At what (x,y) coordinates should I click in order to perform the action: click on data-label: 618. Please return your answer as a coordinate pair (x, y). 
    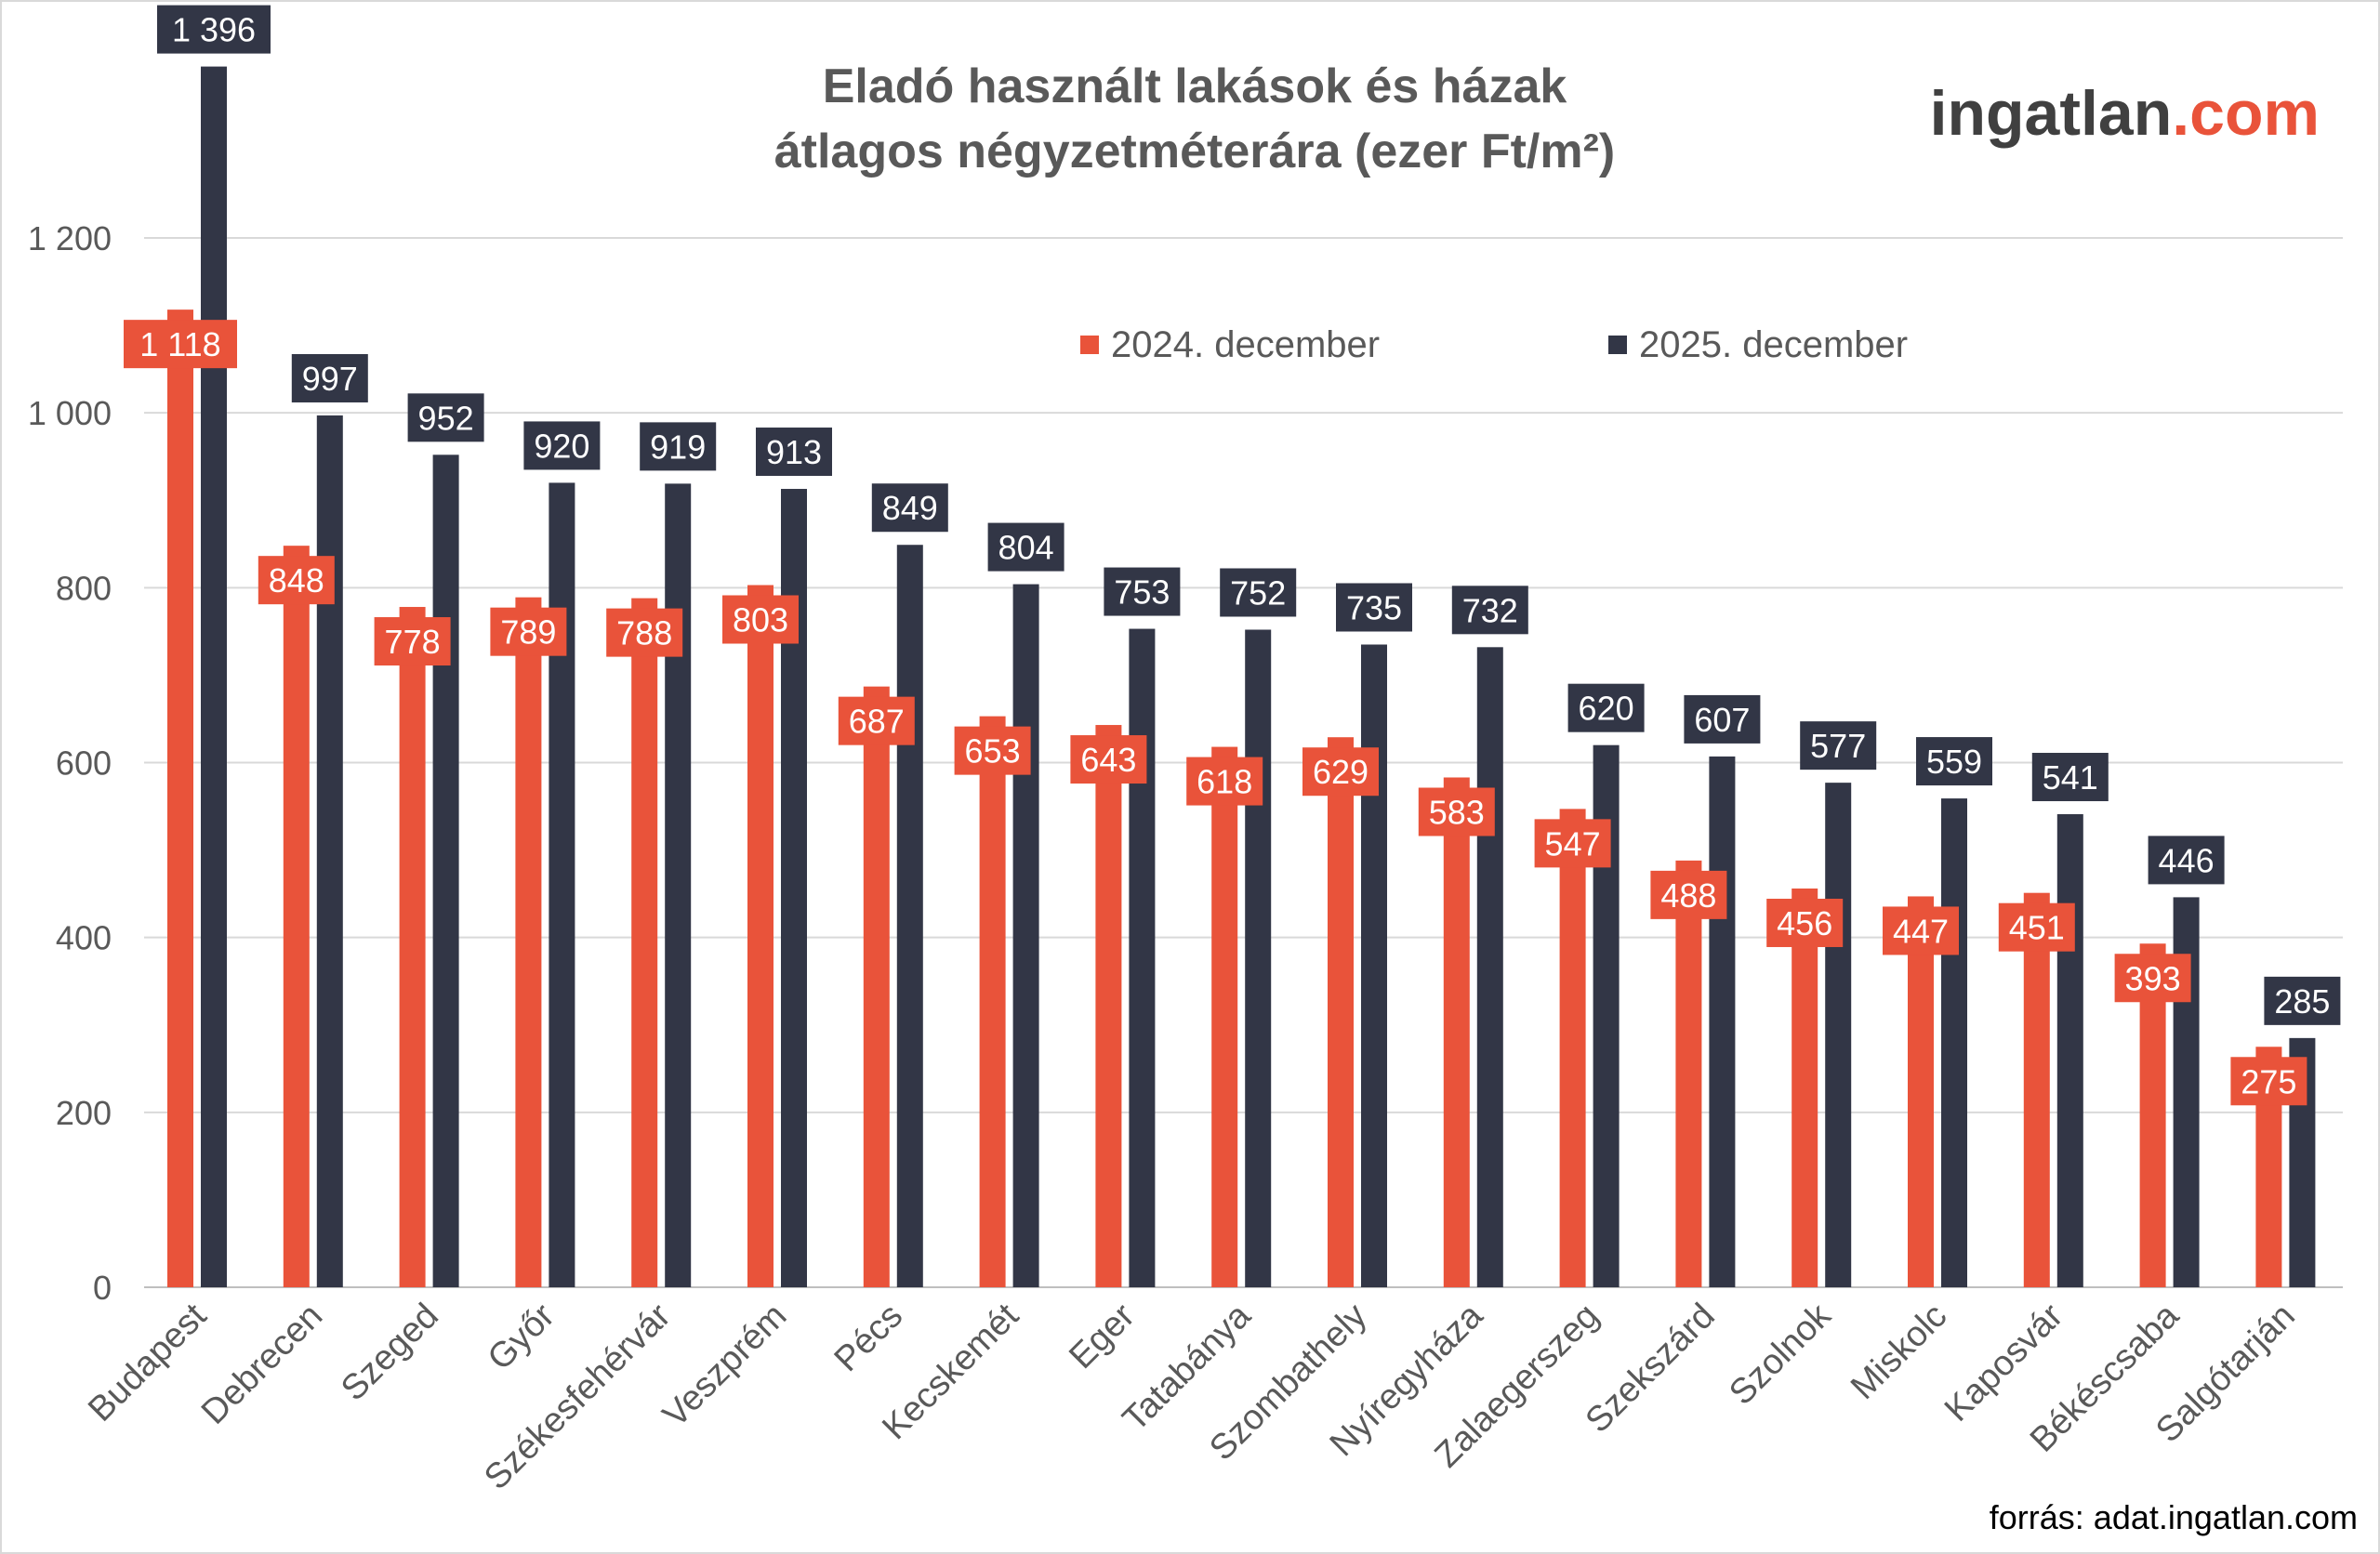
    Looking at the image, I should click on (1224, 782).